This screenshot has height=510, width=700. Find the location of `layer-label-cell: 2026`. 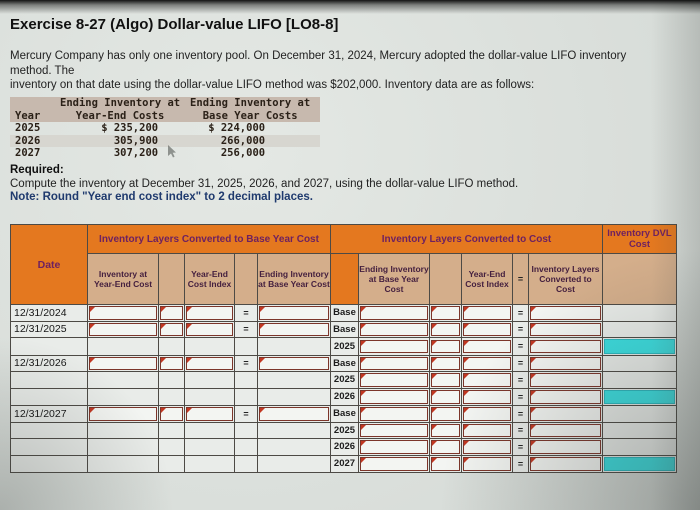

layer-label-cell: 2026 is located at coordinates (344, 447).